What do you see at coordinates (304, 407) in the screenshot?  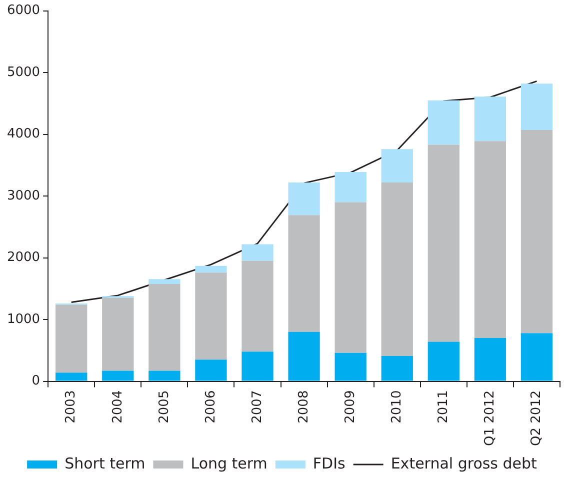 I see `x-tick-label: 2008` at bounding box center [304, 407].